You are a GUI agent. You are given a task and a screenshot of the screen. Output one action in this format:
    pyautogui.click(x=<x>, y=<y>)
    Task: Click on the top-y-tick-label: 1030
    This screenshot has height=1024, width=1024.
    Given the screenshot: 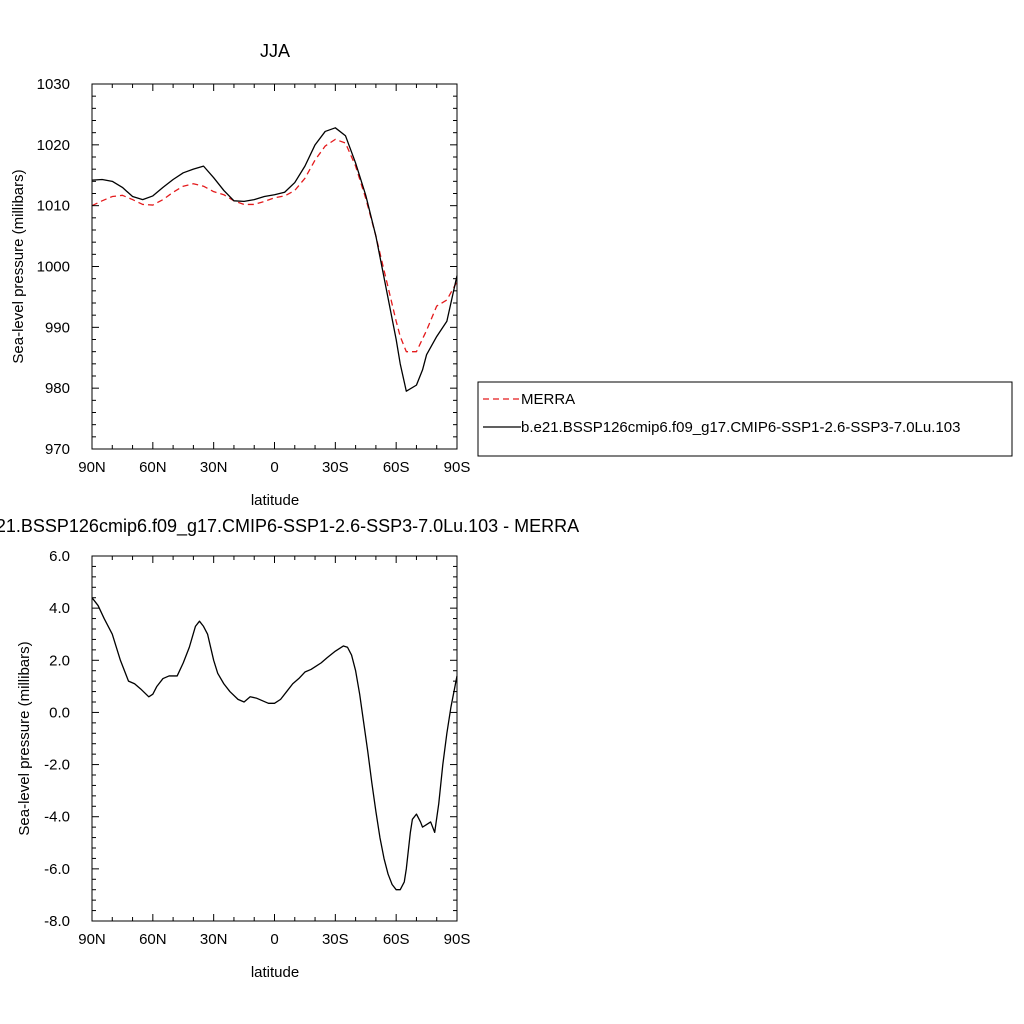 What is the action you would take?
    pyautogui.click(x=53, y=84)
    